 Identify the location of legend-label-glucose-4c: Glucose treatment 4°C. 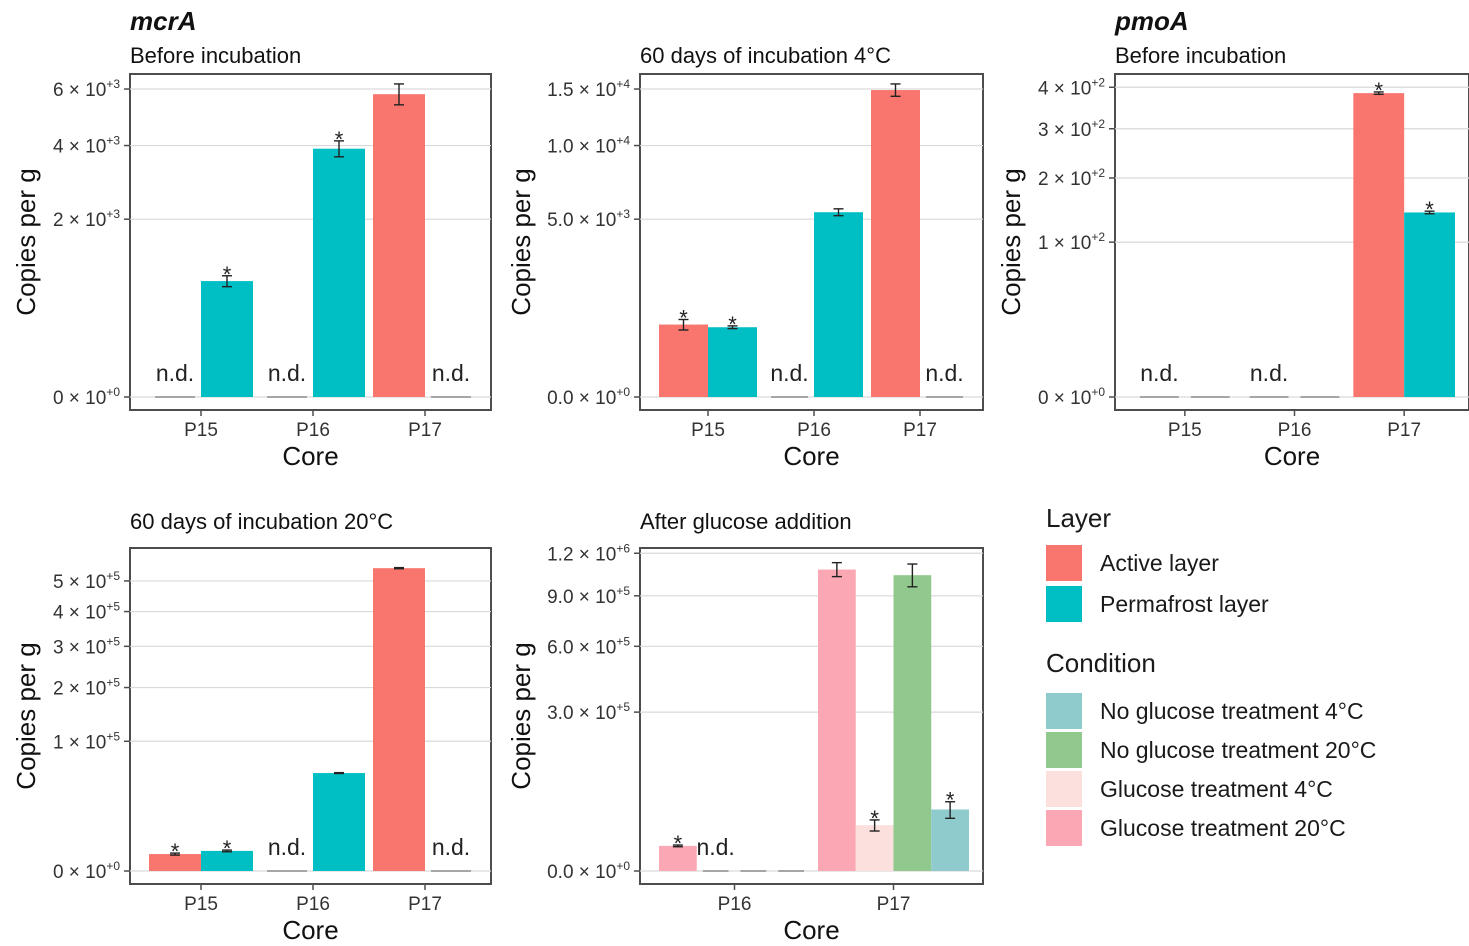
(1216, 788).